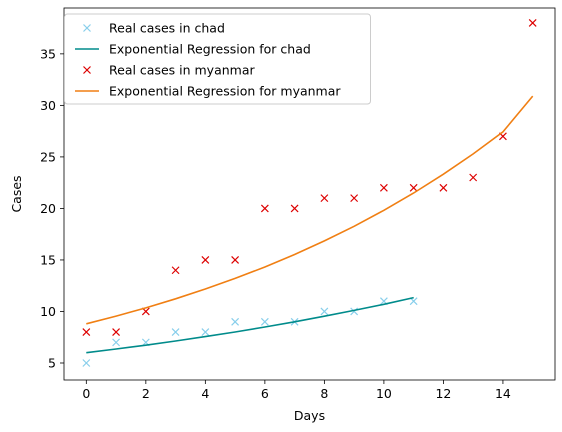 The width and height of the screenshot is (562, 432). Describe the element at coordinates (48, 105) in the screenshot. I see `y-tick-label: 30` at that location.